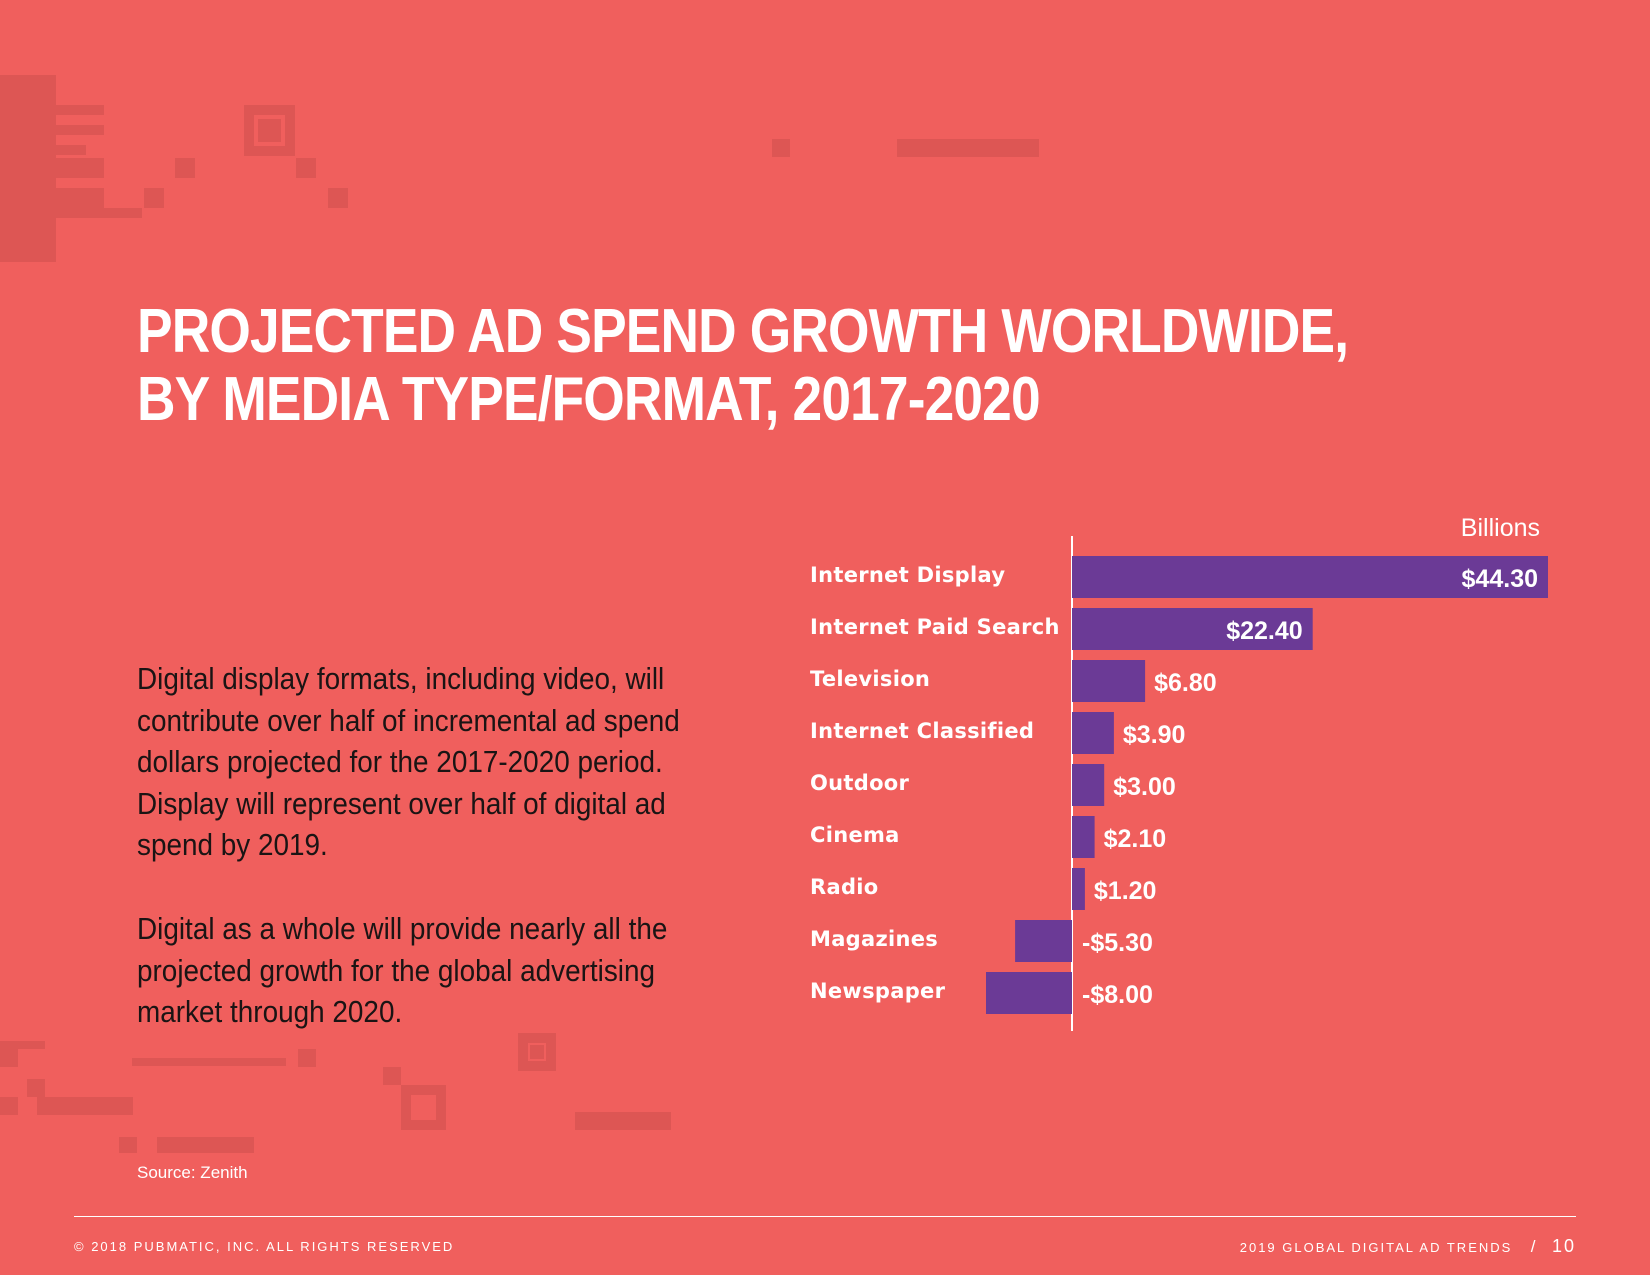 The width and height of the screenshot is (1650, 1275). I want to click on value-label: $3.90, so click(1154, 735).